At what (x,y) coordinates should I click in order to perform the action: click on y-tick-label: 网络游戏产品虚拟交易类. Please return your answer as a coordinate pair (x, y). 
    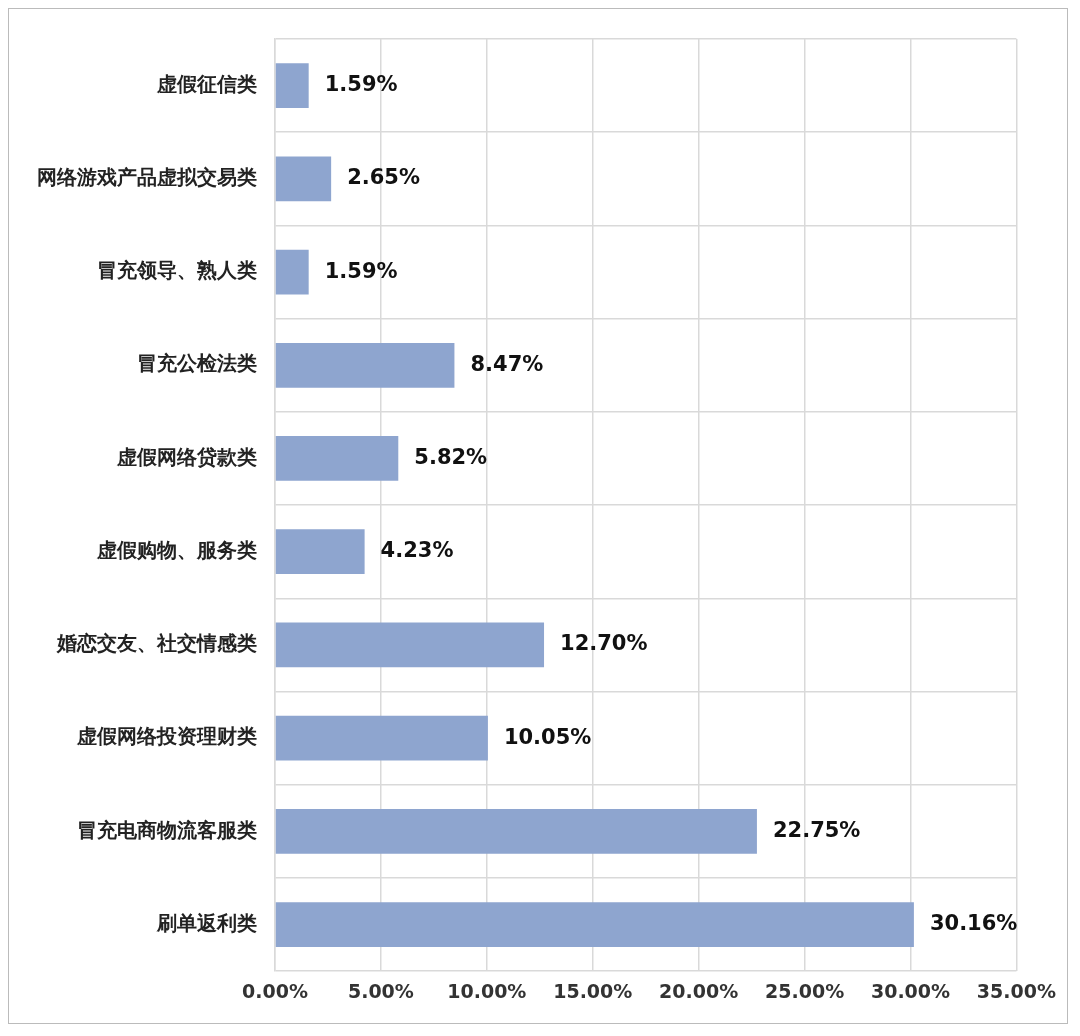
    Looking at the image, I should click on (147, 177).